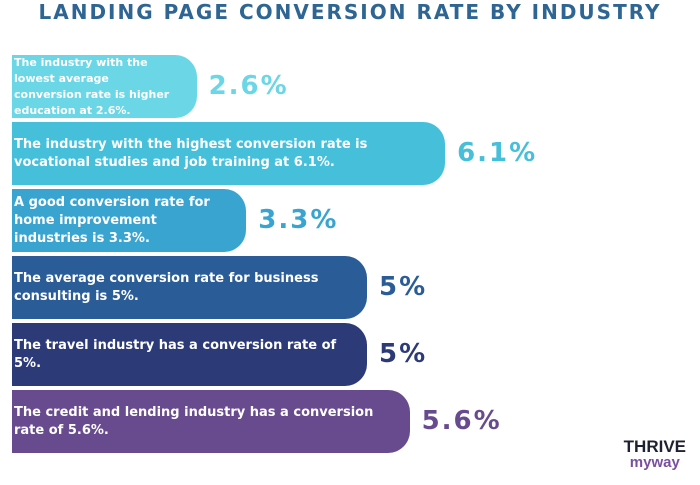 This screenshot has width=700, height=485. I want to click on logo: THRIVE myway, so click(654, 454).